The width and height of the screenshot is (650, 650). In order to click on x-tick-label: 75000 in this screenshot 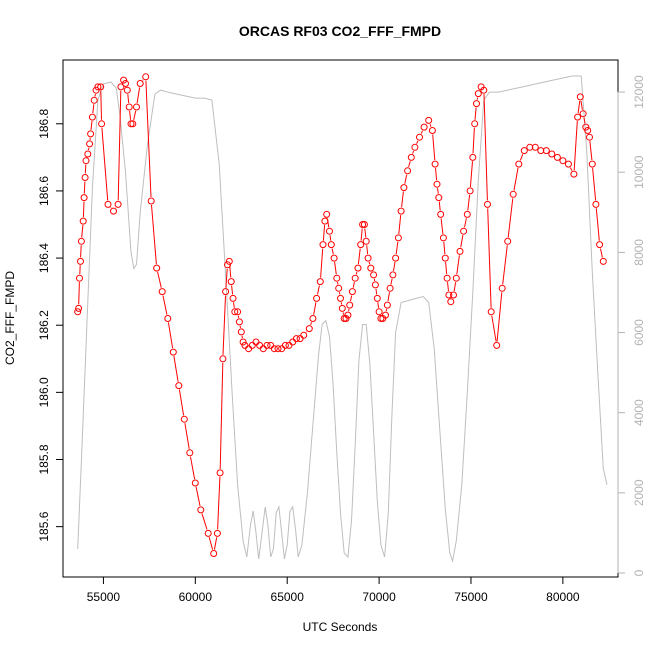, I will do `click(471, 597)`.